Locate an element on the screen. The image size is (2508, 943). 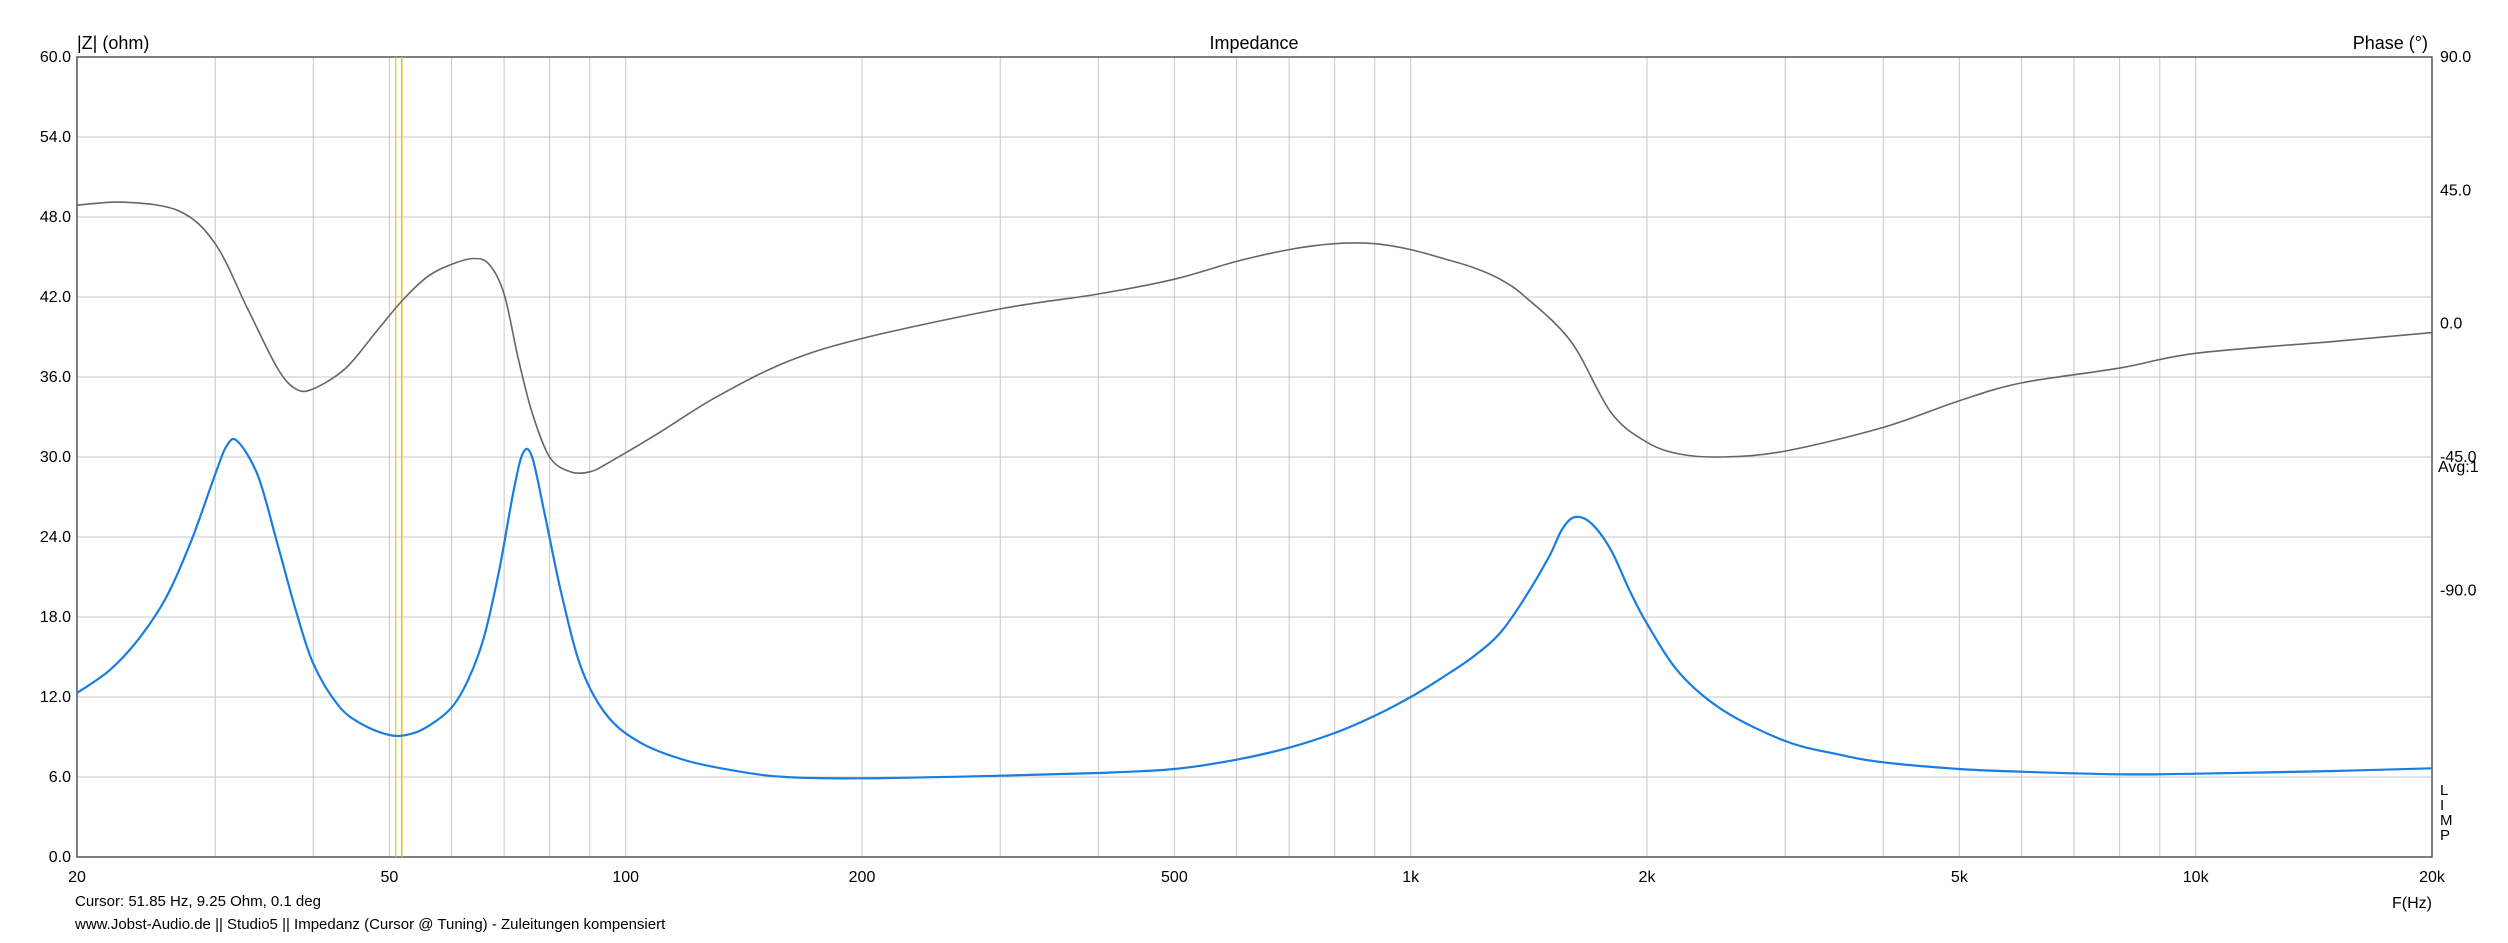
limp-letter: L is located at coordinates (2444, 790).